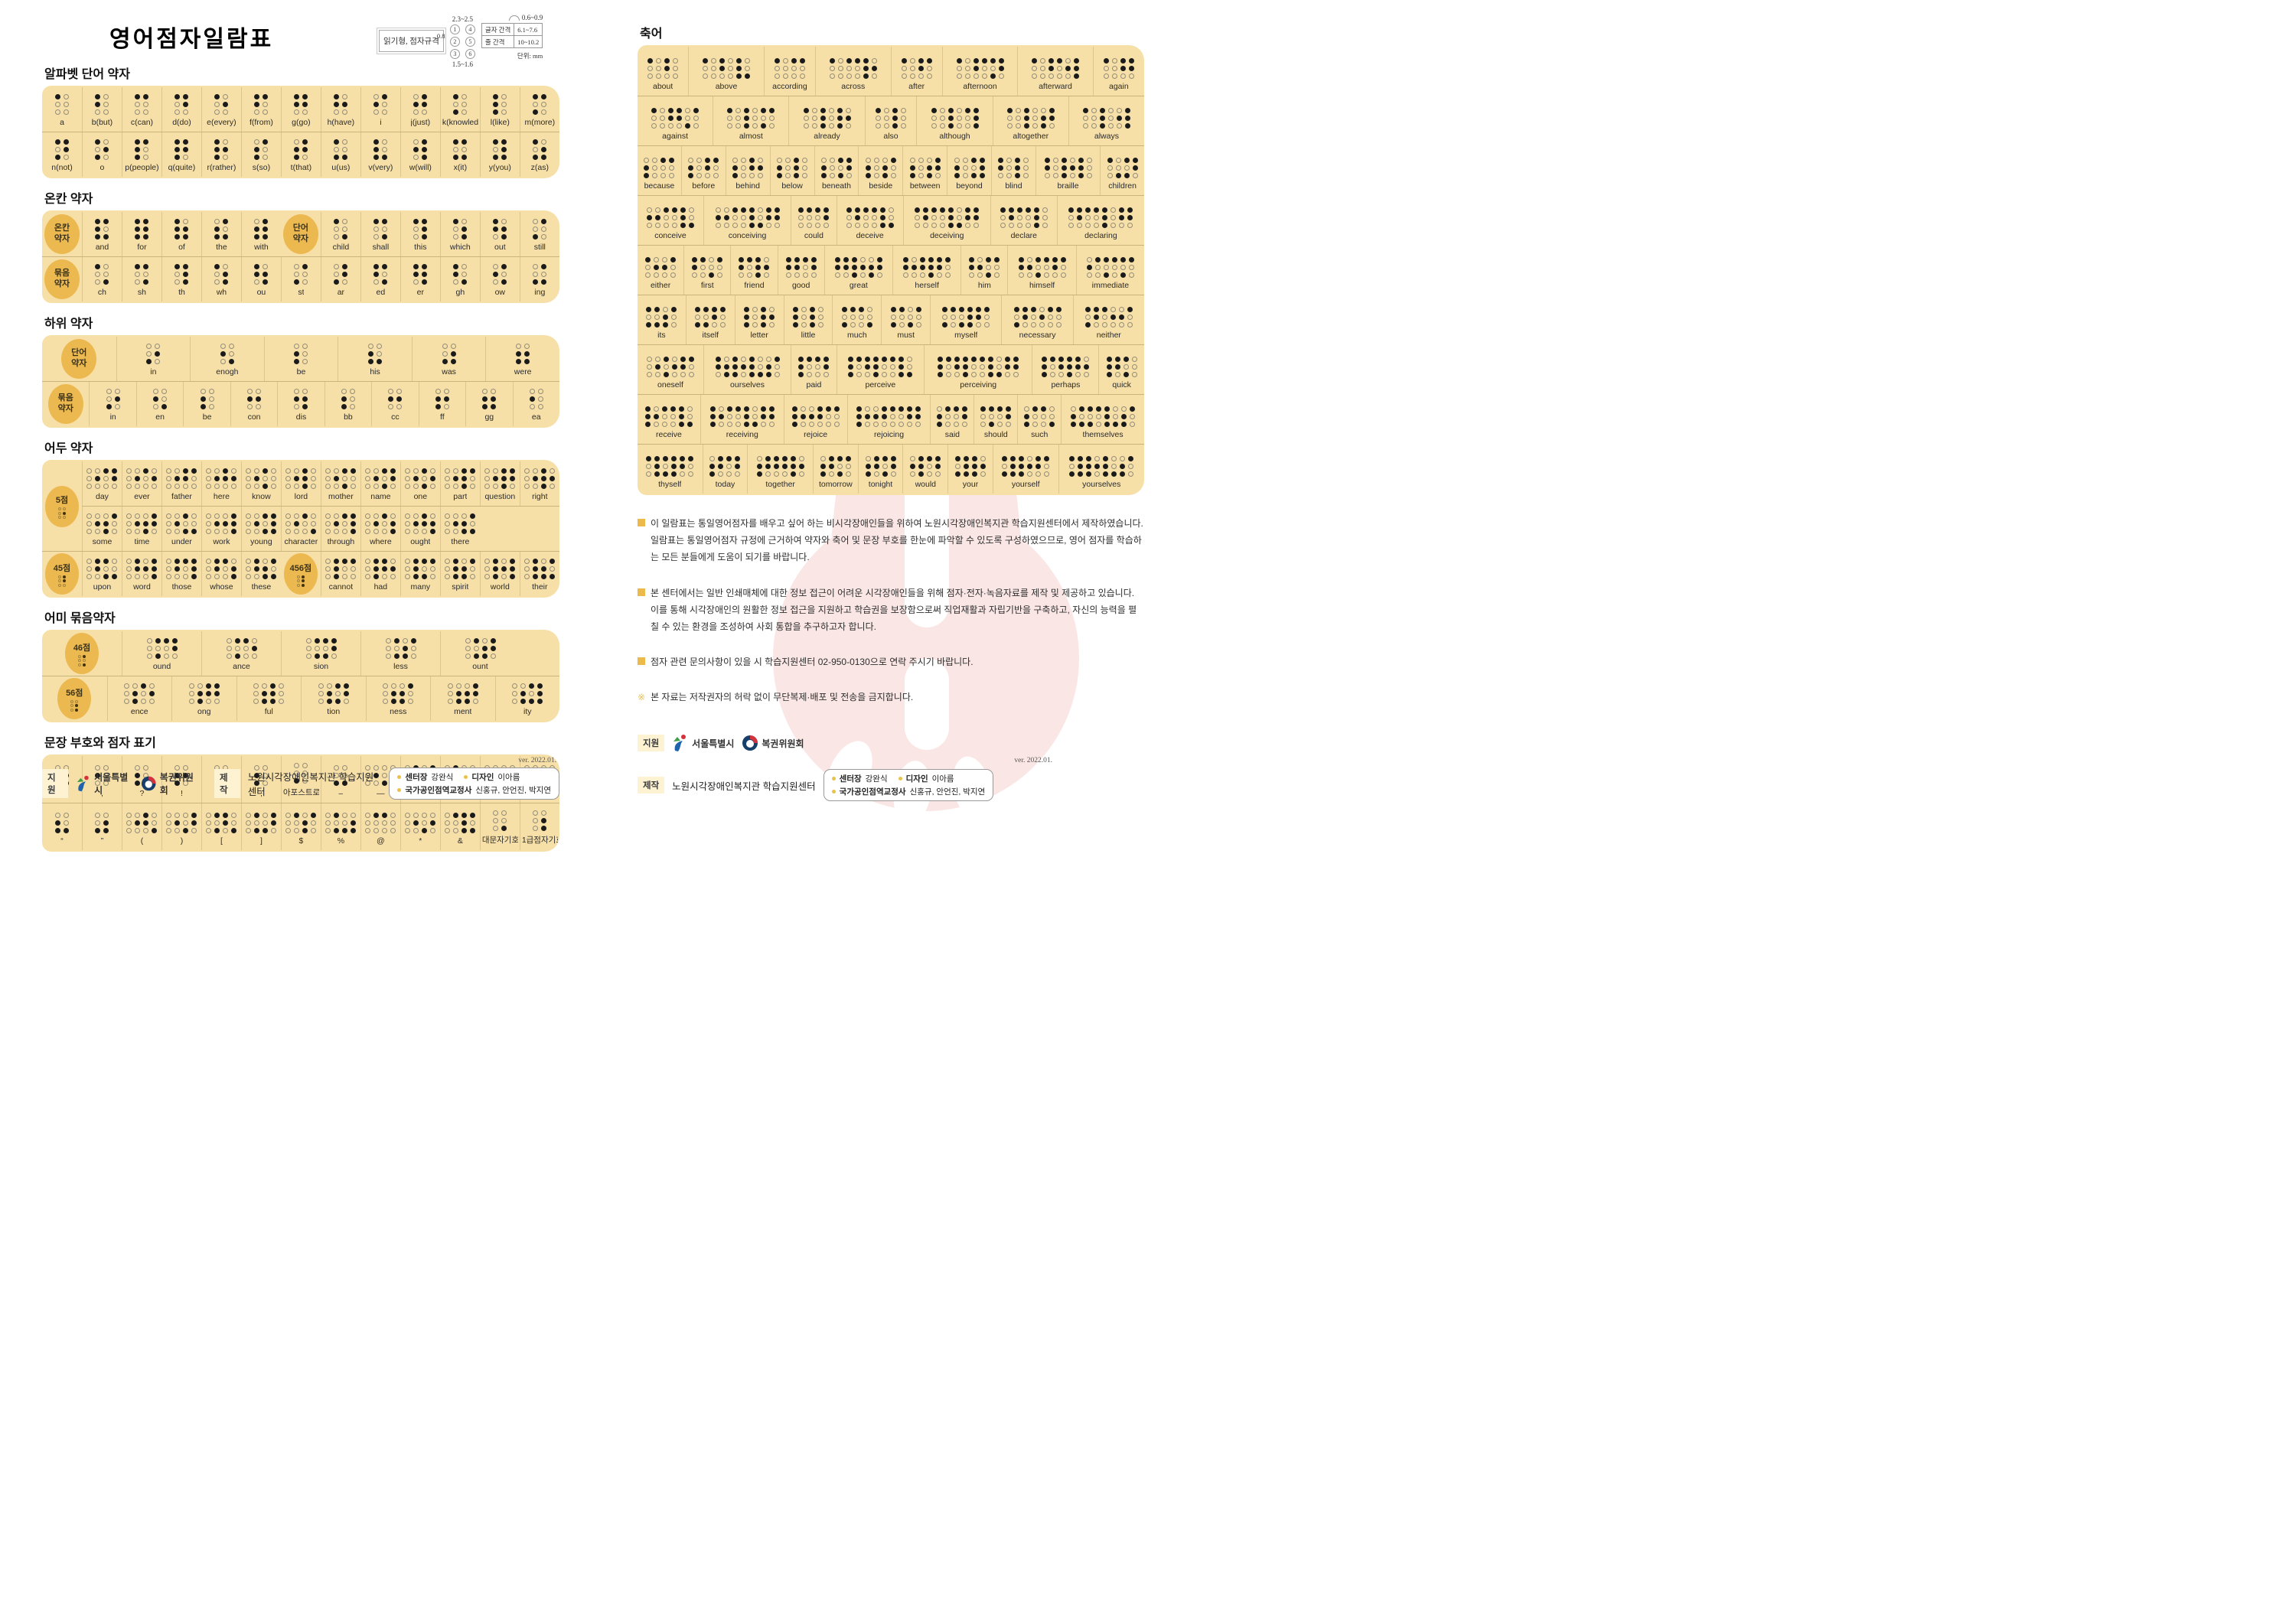 The height and width of the screenshot is (1623, 2296). Describe the element at coordinates (300, 826) in the screenshot. I see `section-group: “”()[]$%@*&대문자기호1급점자기호` at that location.